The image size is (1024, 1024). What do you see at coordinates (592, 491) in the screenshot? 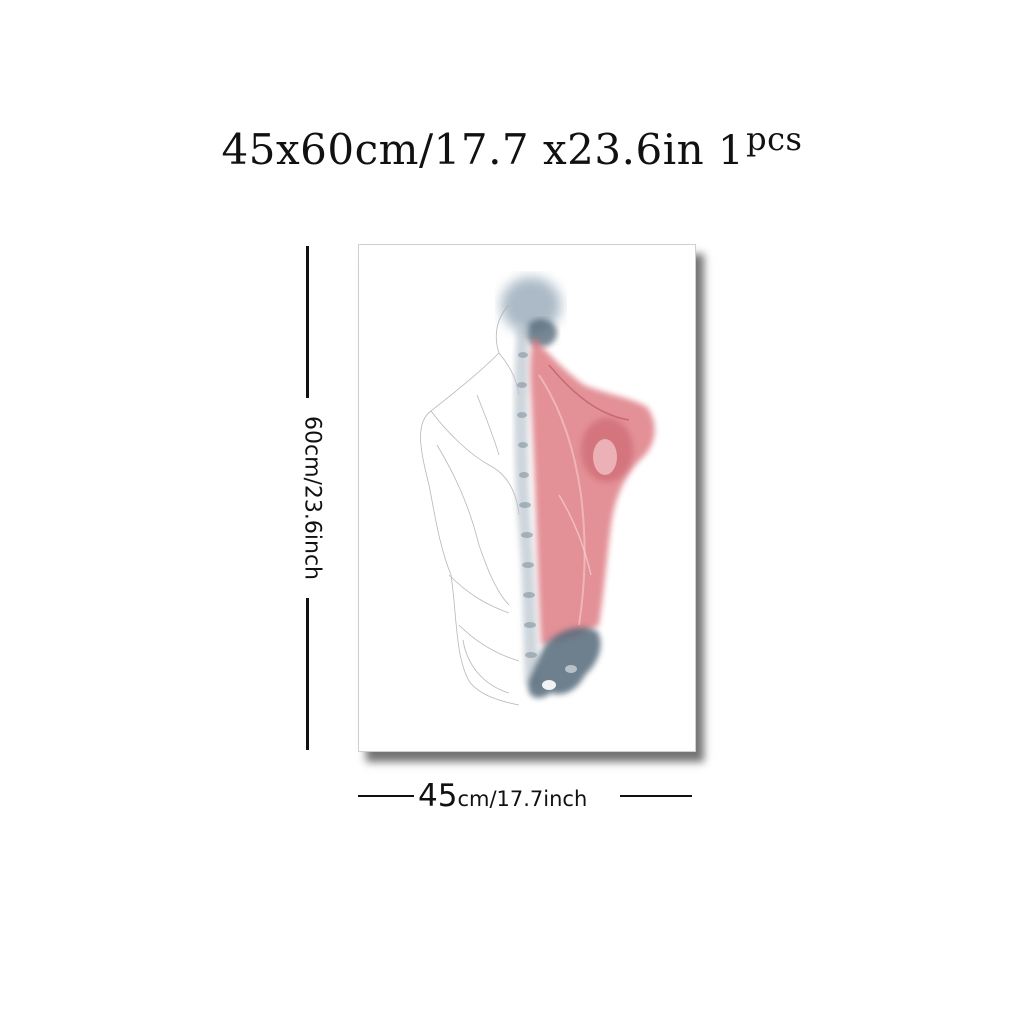
I see `back-muscle-wash` at bounding box center [592, 491].